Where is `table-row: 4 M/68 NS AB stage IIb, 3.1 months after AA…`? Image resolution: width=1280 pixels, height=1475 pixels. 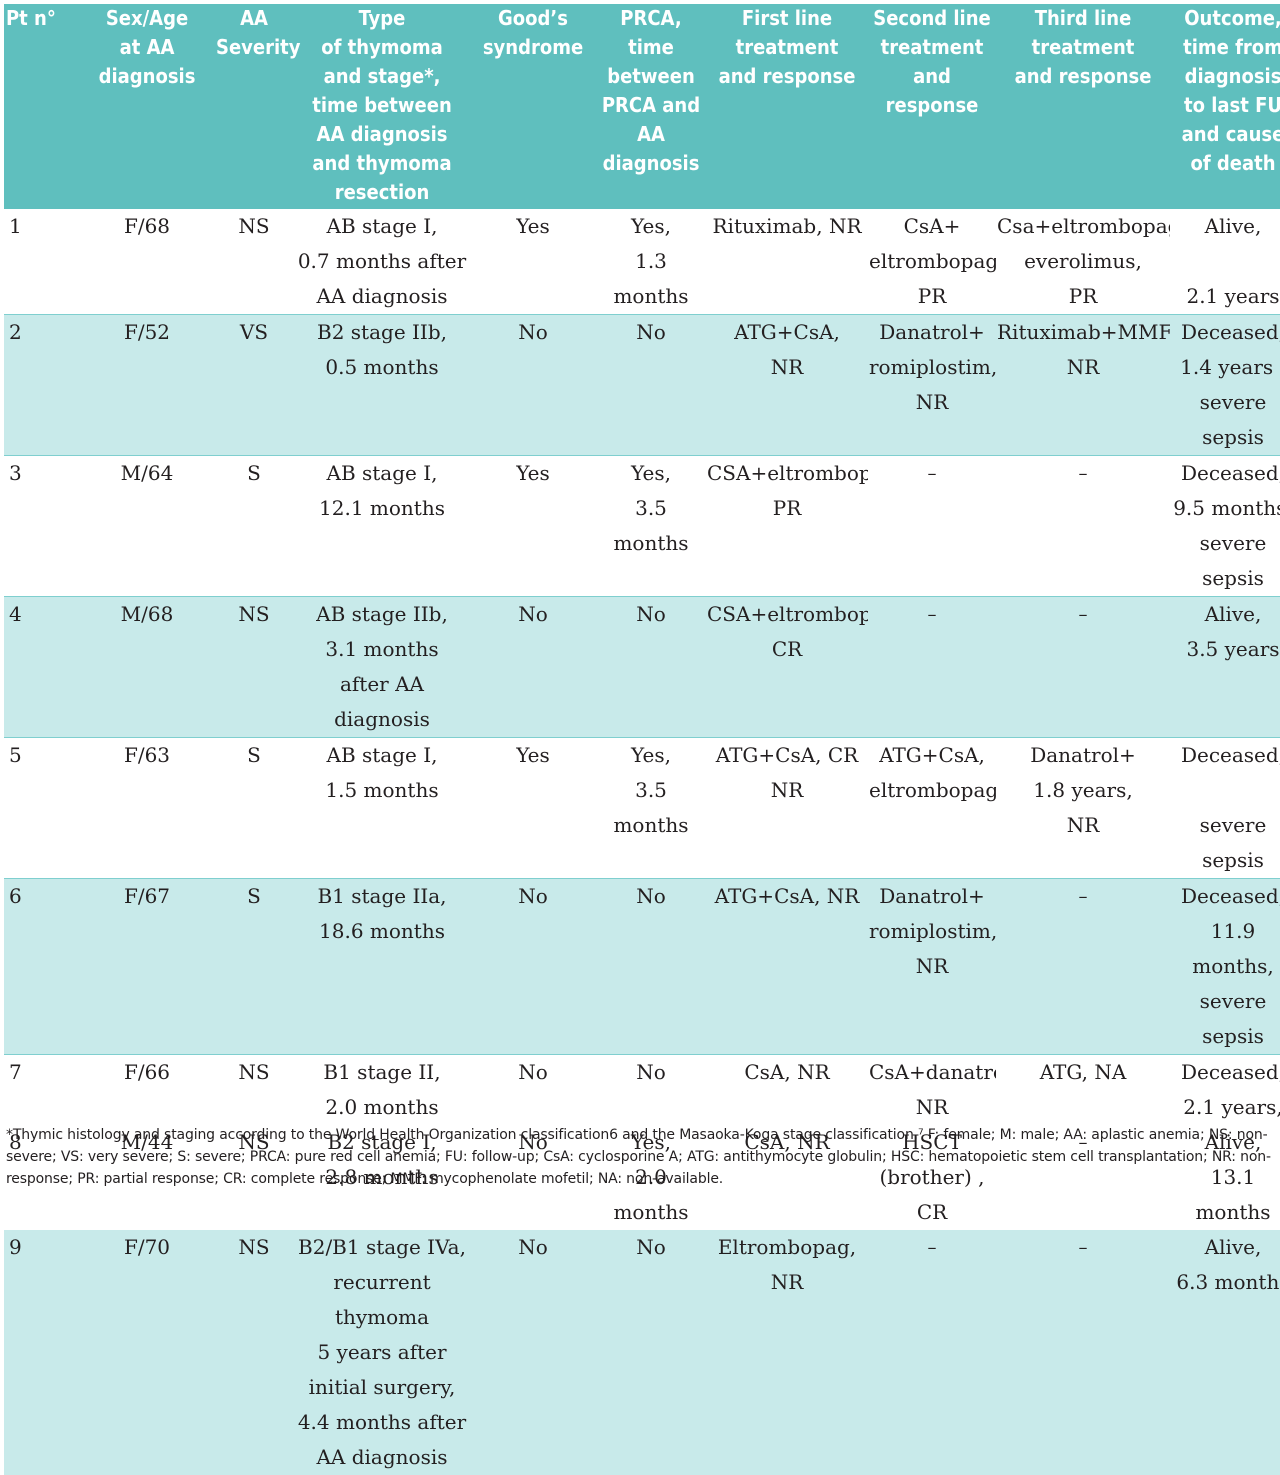
table-row: 4 M/68 NS AB stage IIb, 3.1 months after AA… is located at coordinates (642, 667).